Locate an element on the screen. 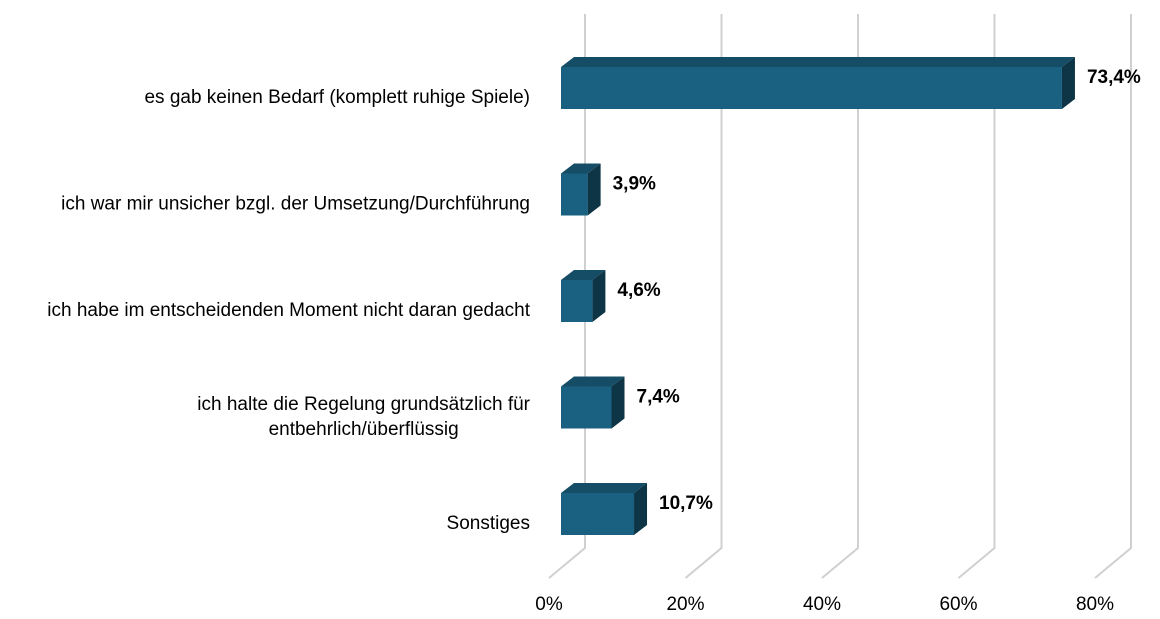 The height and width of the screenshot is (619, 1160). label-line: entbehrlich/überflüssig is located at coordinates (364, 429).